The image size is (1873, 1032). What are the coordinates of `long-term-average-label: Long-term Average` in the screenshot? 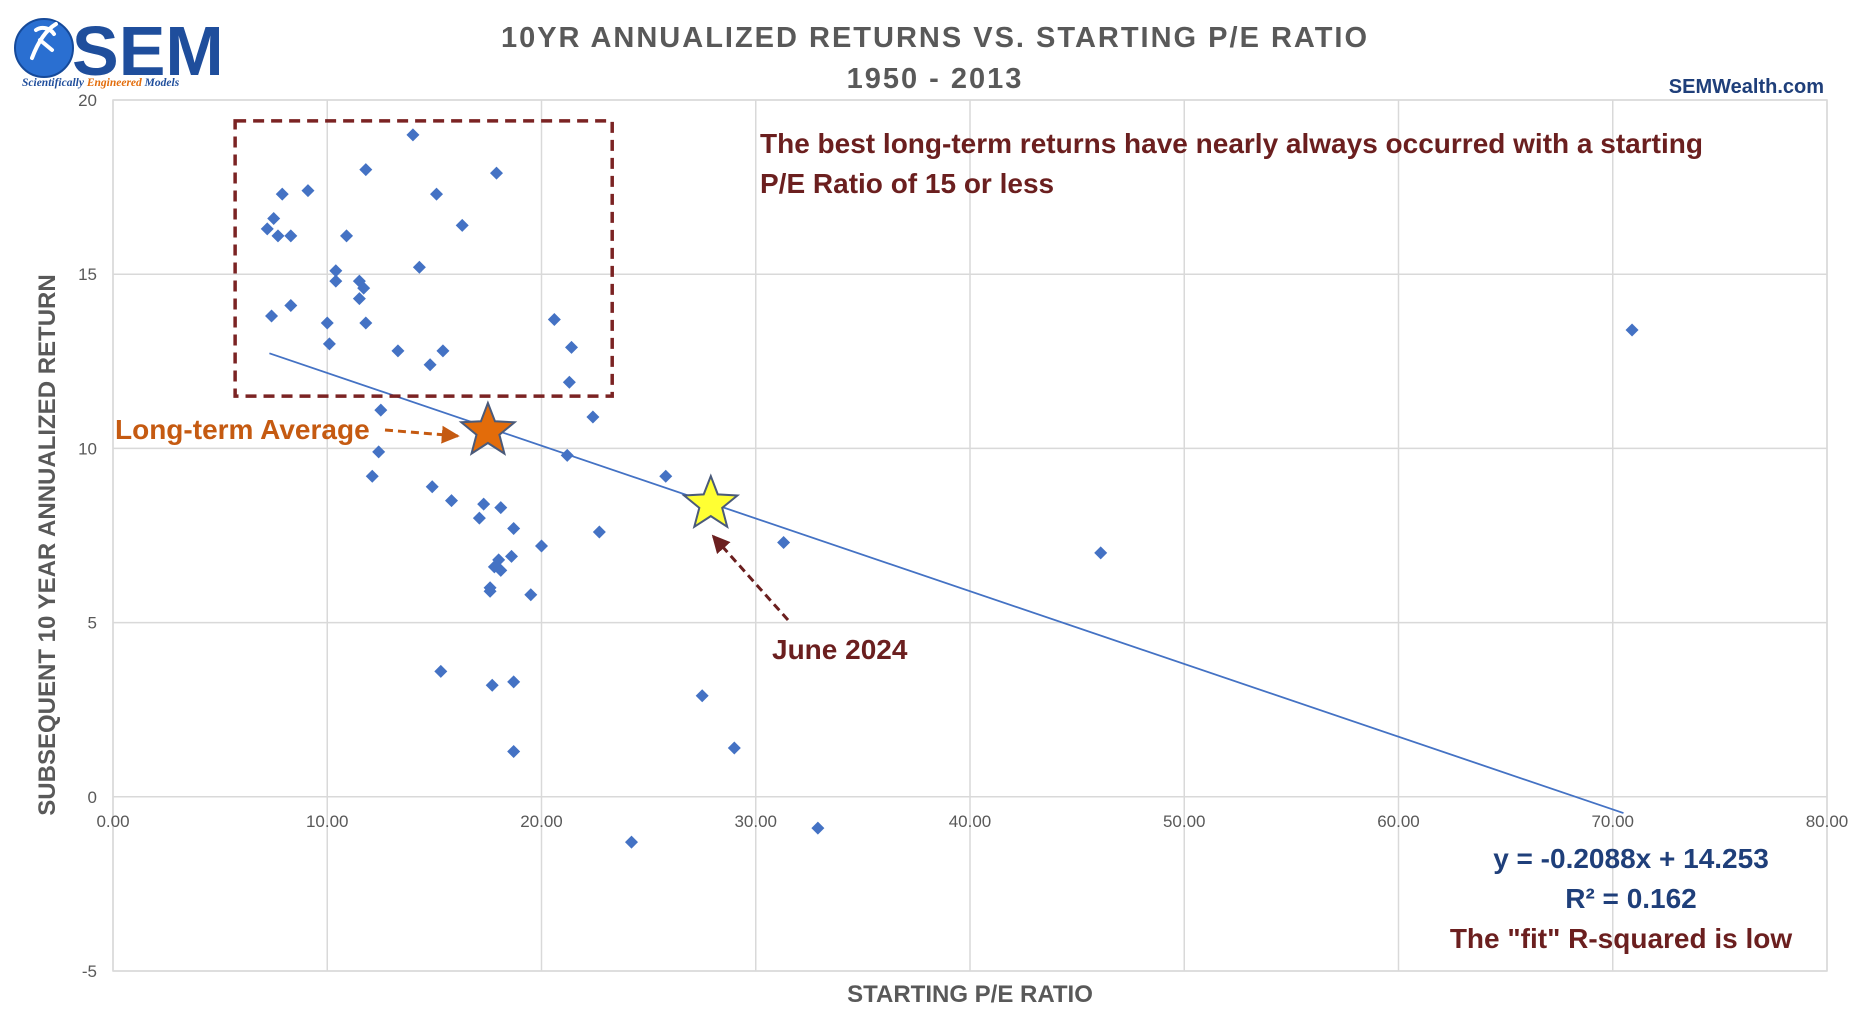 It's located at (242, 429).